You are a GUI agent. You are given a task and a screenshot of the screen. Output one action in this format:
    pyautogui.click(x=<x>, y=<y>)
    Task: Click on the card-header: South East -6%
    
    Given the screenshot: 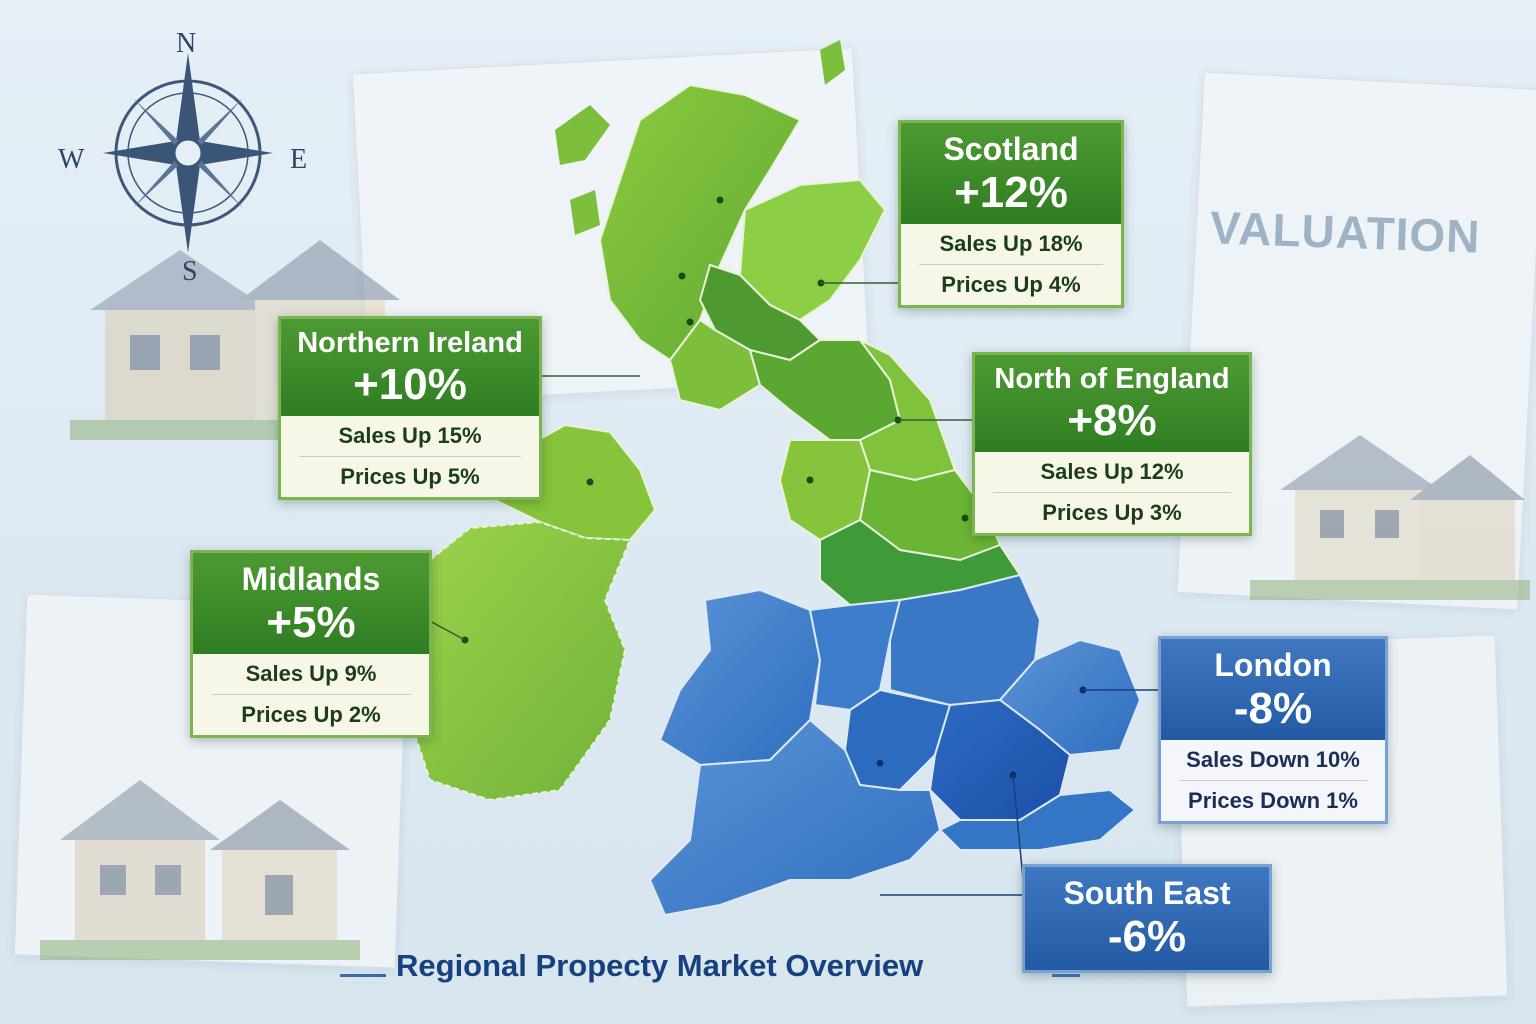 What is the action you would take?
    pyautogui.click(x=1147, y=918)
    